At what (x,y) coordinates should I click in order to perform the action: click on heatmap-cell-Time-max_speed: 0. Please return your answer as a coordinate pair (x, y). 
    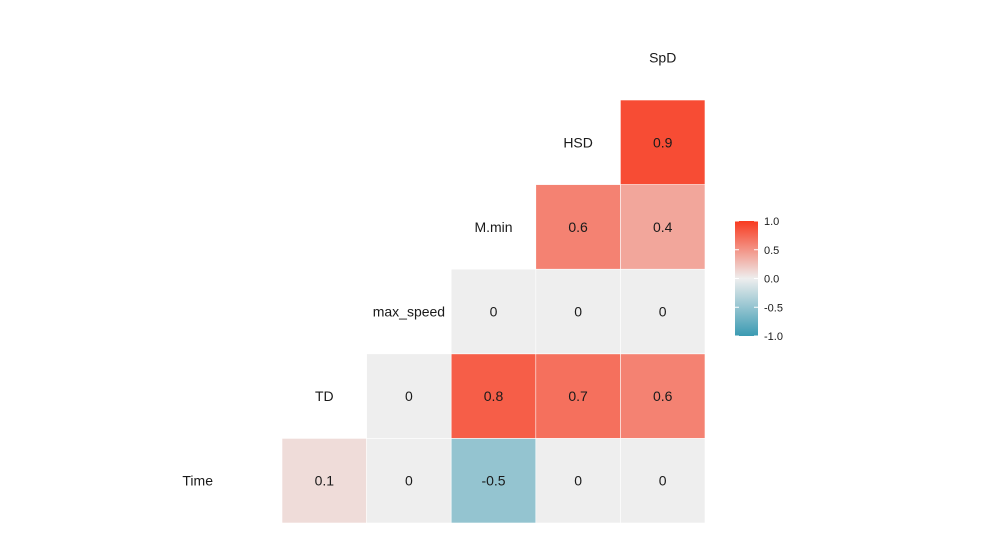
    Looking at the image, I should click on (409, 481).